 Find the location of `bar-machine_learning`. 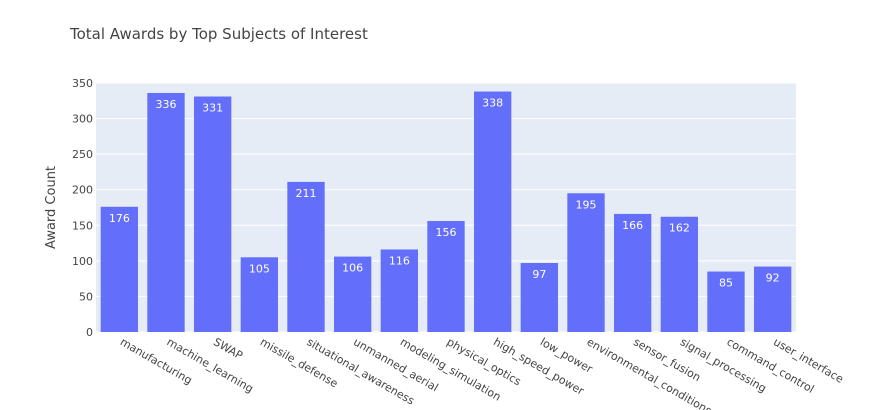

bar-machine_learning is located at coordinates (166, 212).